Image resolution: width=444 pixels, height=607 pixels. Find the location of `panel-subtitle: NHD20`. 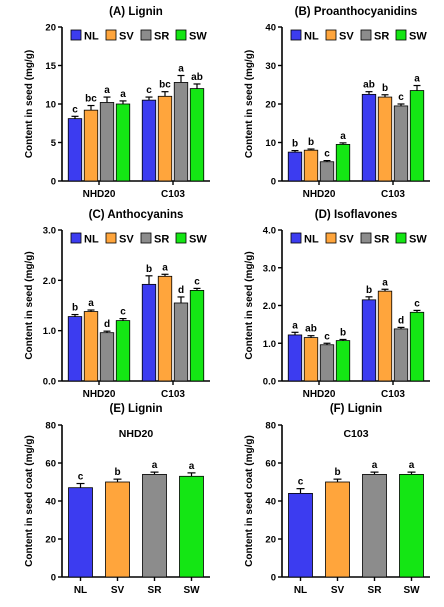

panel-subtitle: NHD20 is located at coordinates (136, 434).